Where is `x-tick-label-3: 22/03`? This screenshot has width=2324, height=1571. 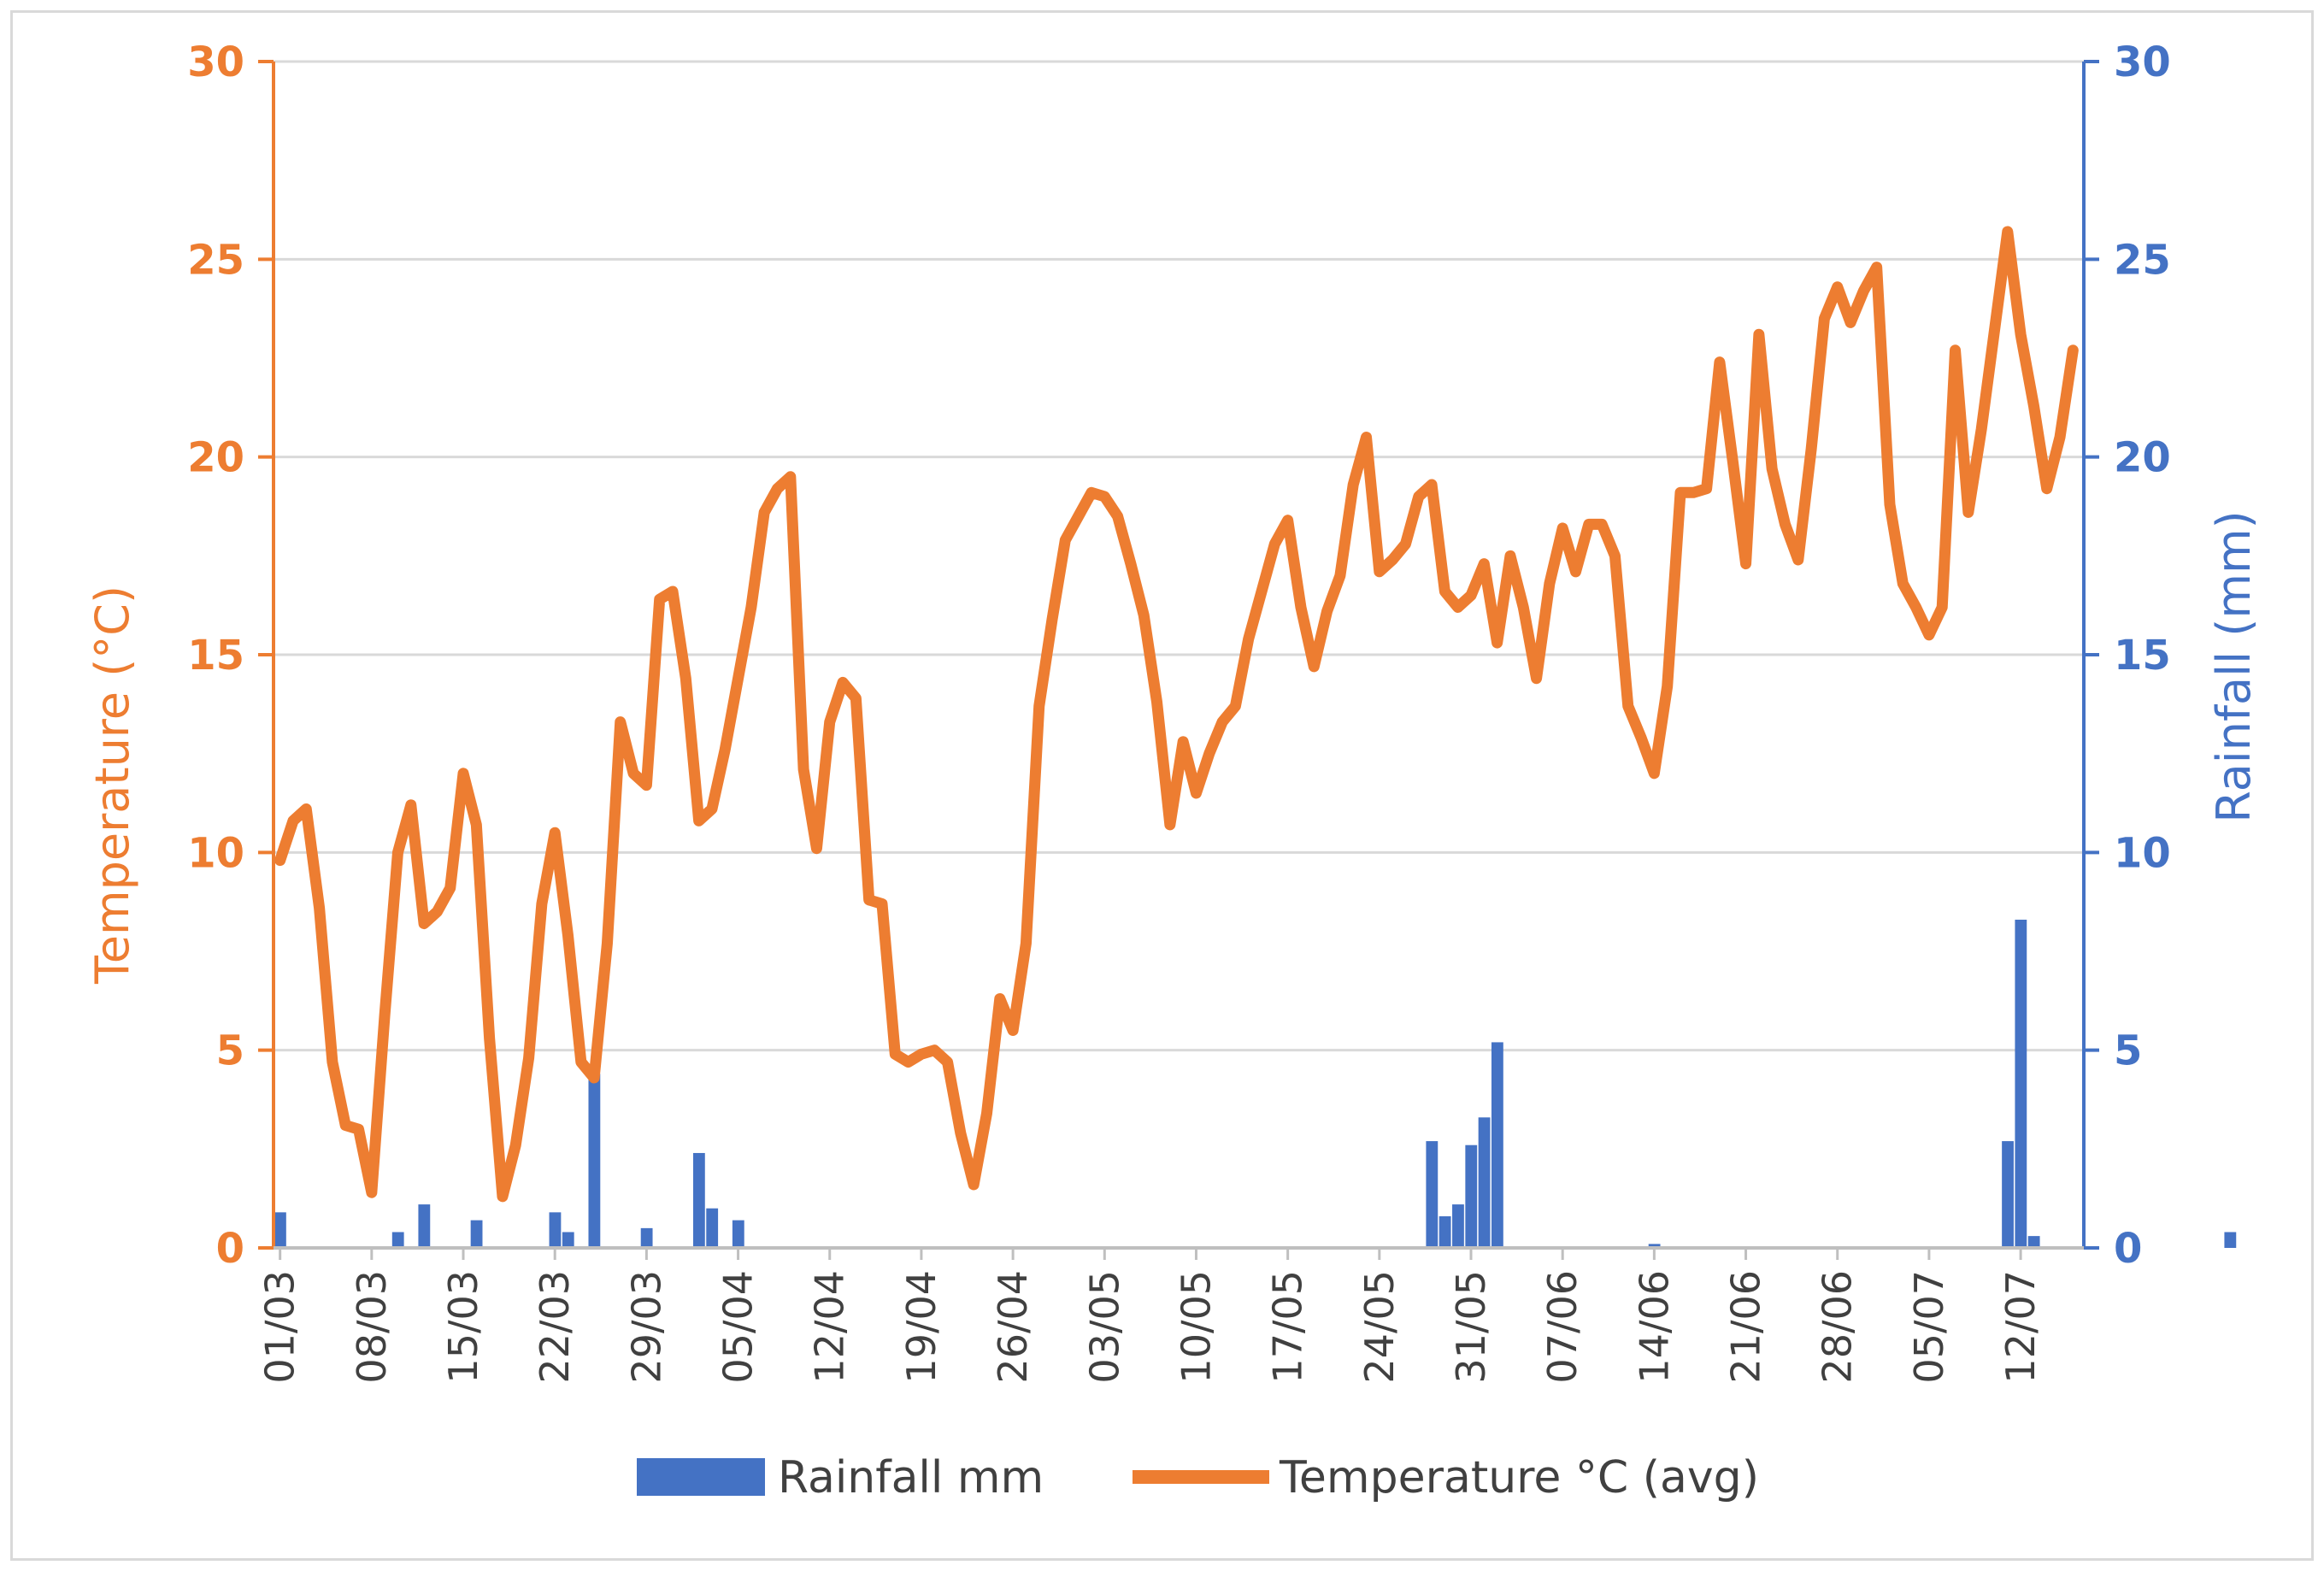
x-tick-label-3: 22/03 is located at coordinates (555, 1327).